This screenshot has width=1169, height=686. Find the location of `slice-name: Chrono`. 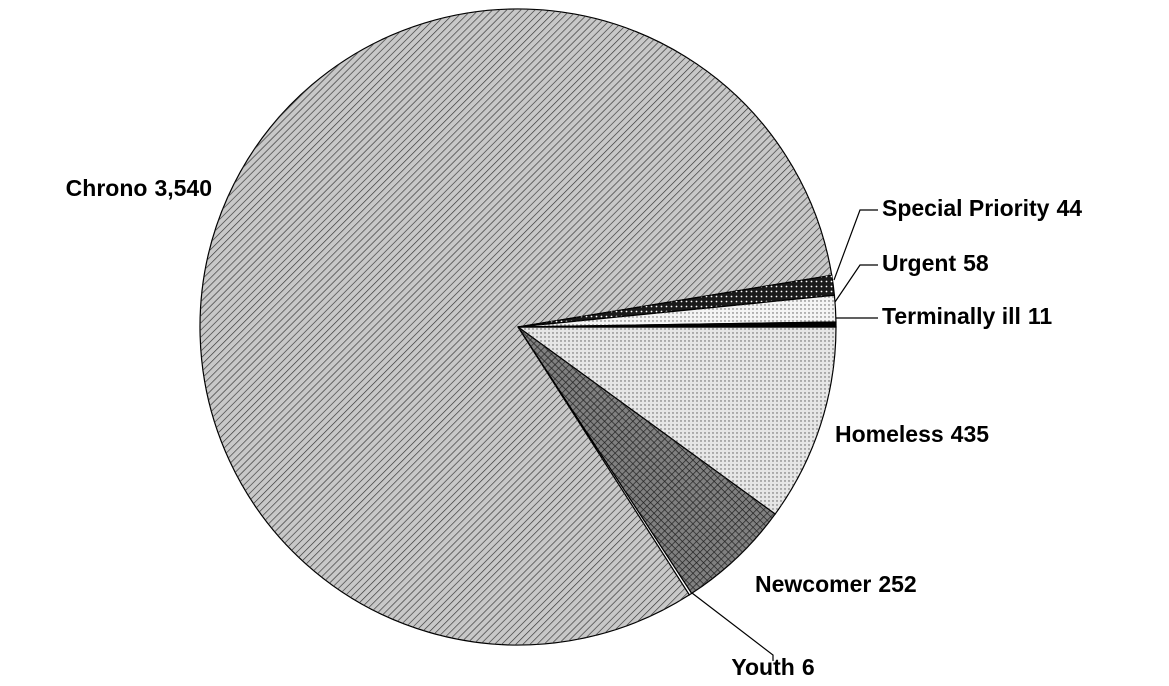

slice-name: Chrono is located at coordinates (107, 188).